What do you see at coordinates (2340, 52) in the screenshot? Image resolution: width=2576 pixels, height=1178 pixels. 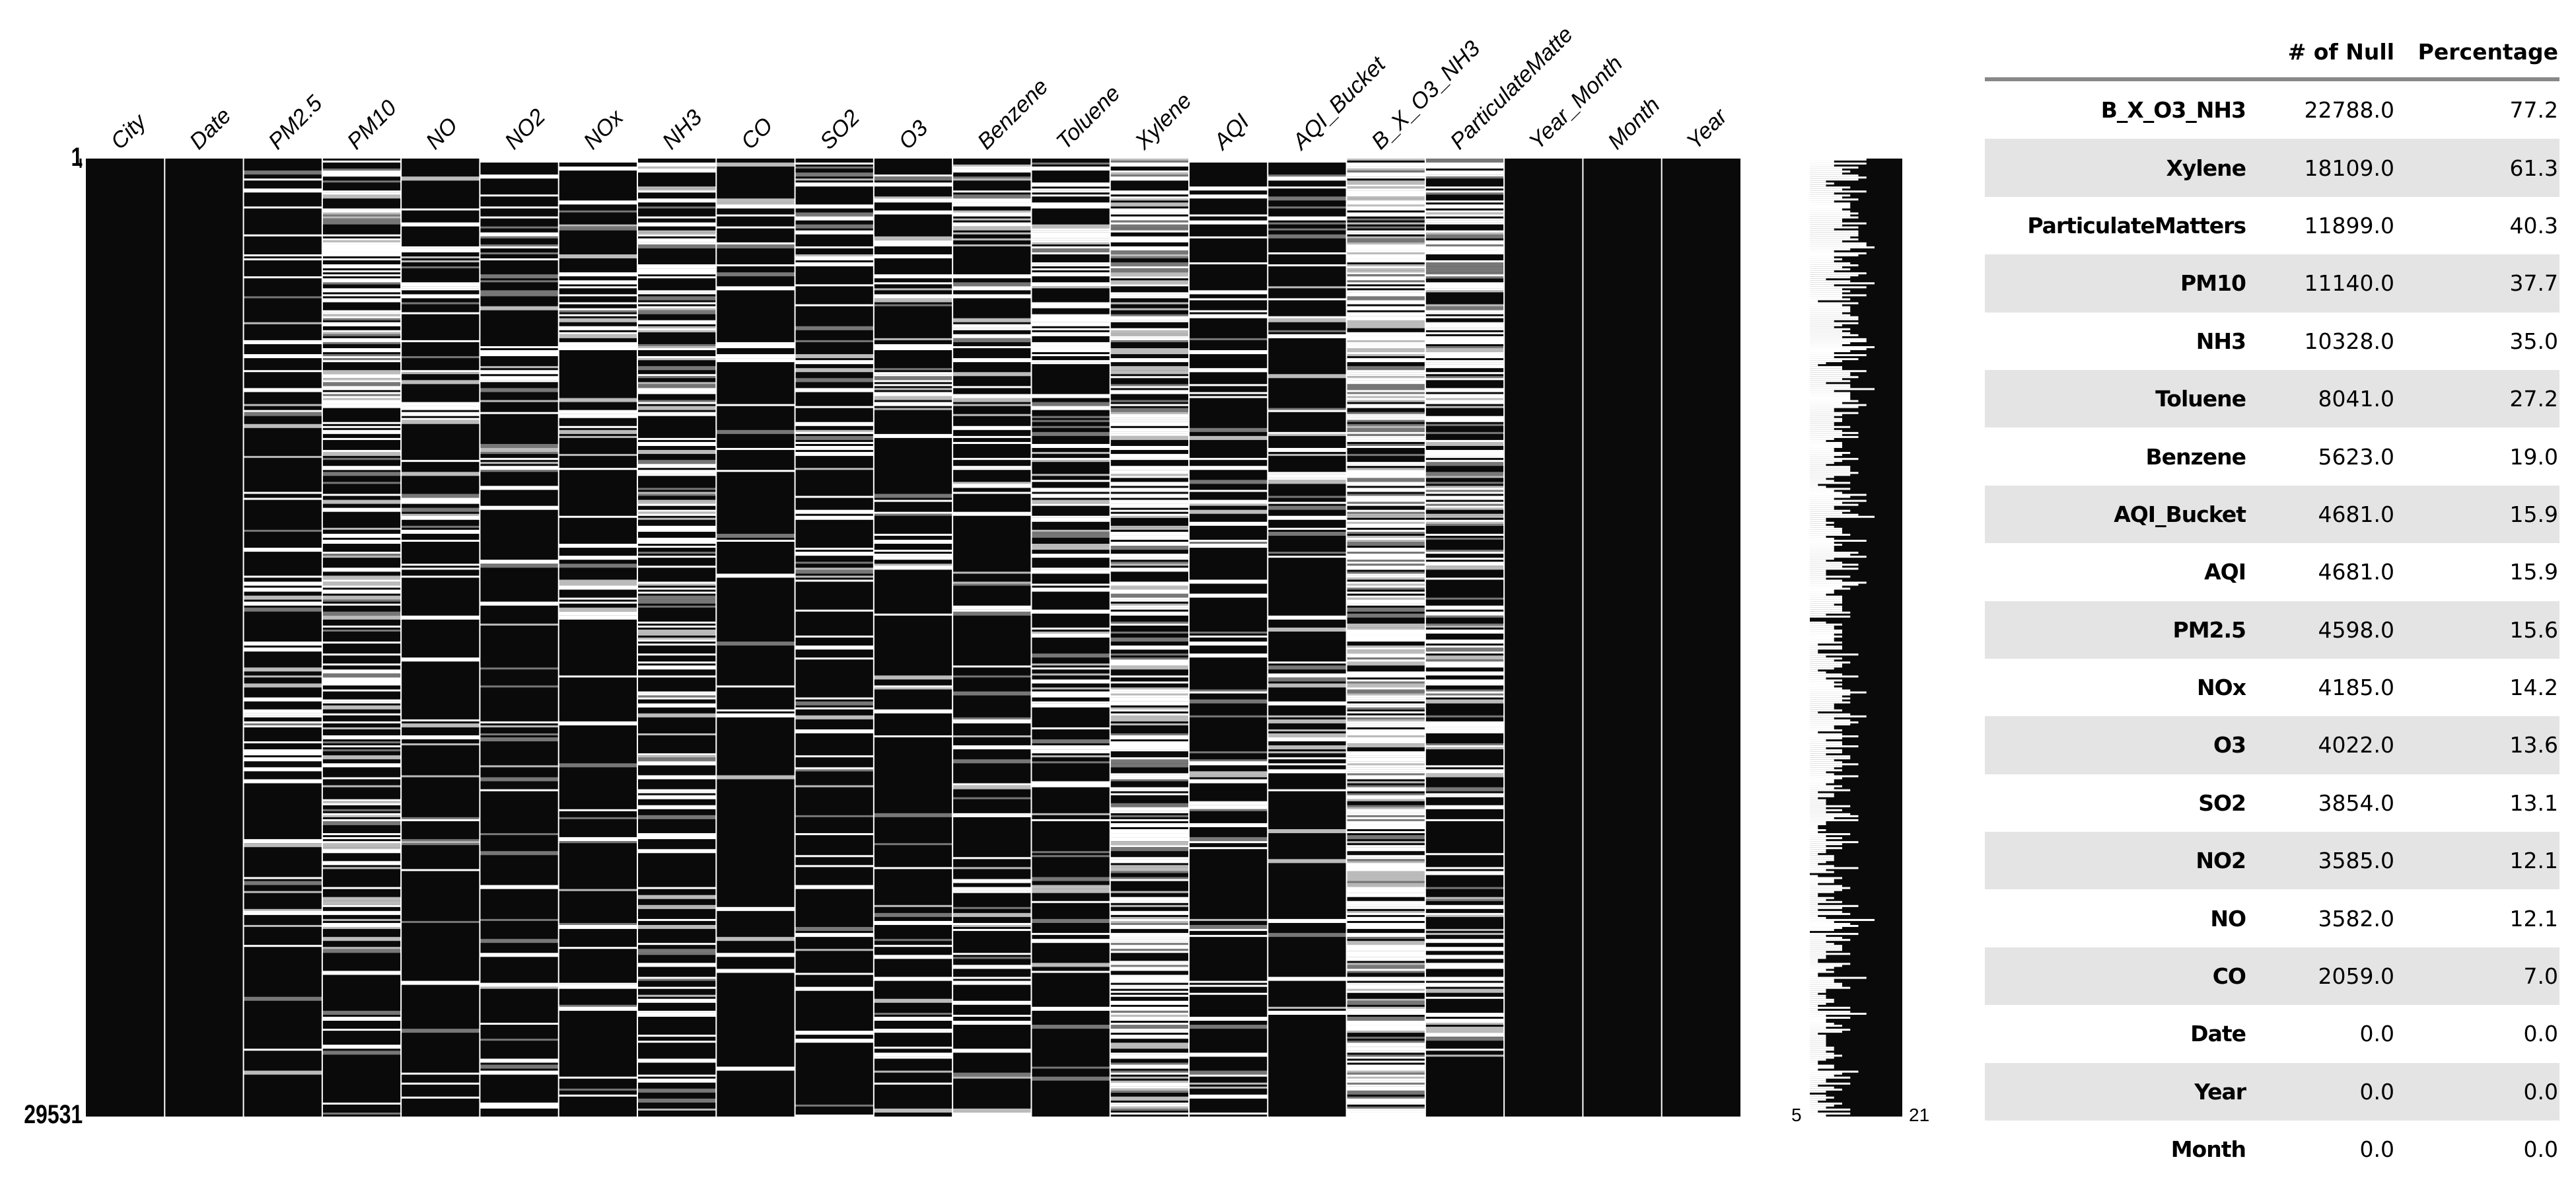 I see `header-null-count: # of Null` at bounding box center [2340, 52].